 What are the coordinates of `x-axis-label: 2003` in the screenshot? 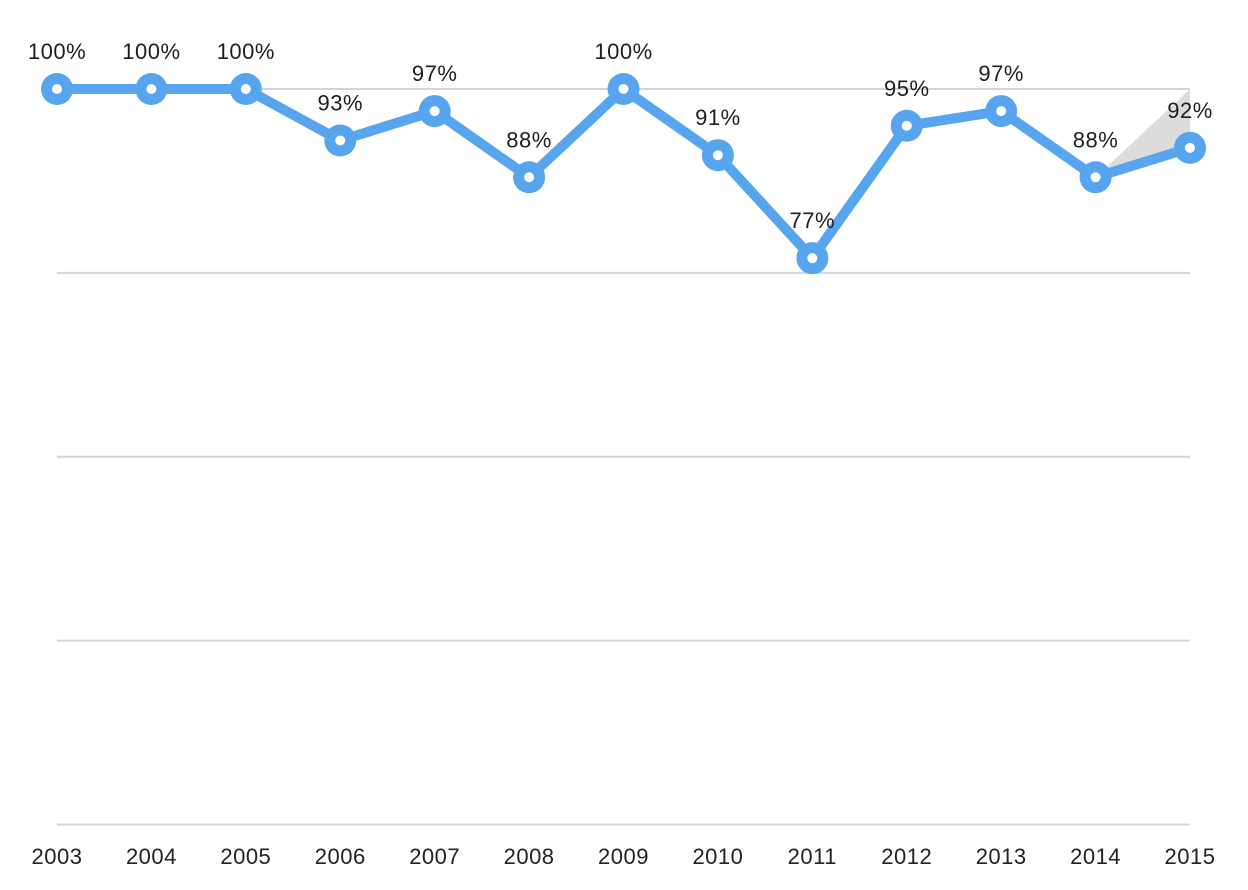 It's located at (57, 856).